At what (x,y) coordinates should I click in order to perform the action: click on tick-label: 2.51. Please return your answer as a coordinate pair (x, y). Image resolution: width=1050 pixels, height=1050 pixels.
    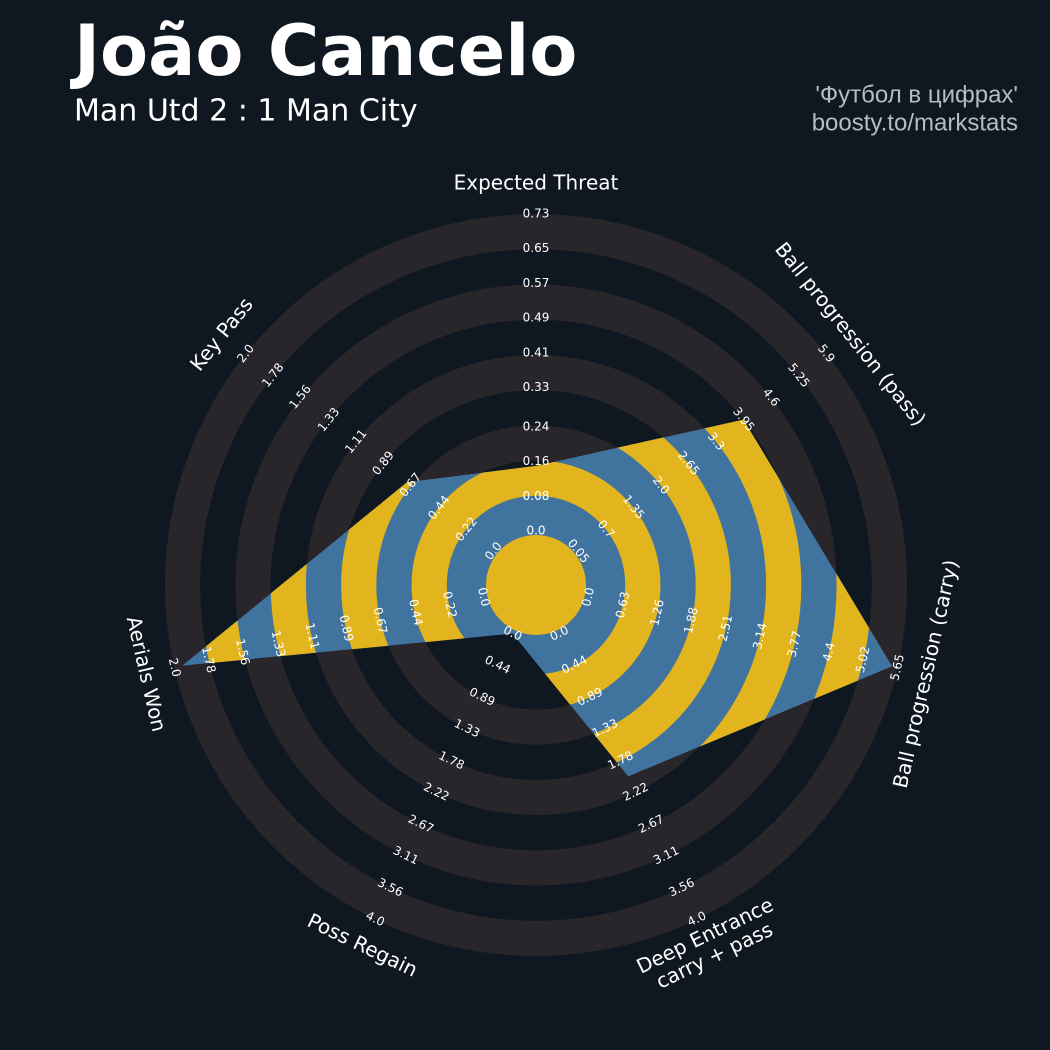
    Looking at the image, I should click on (726, 628).